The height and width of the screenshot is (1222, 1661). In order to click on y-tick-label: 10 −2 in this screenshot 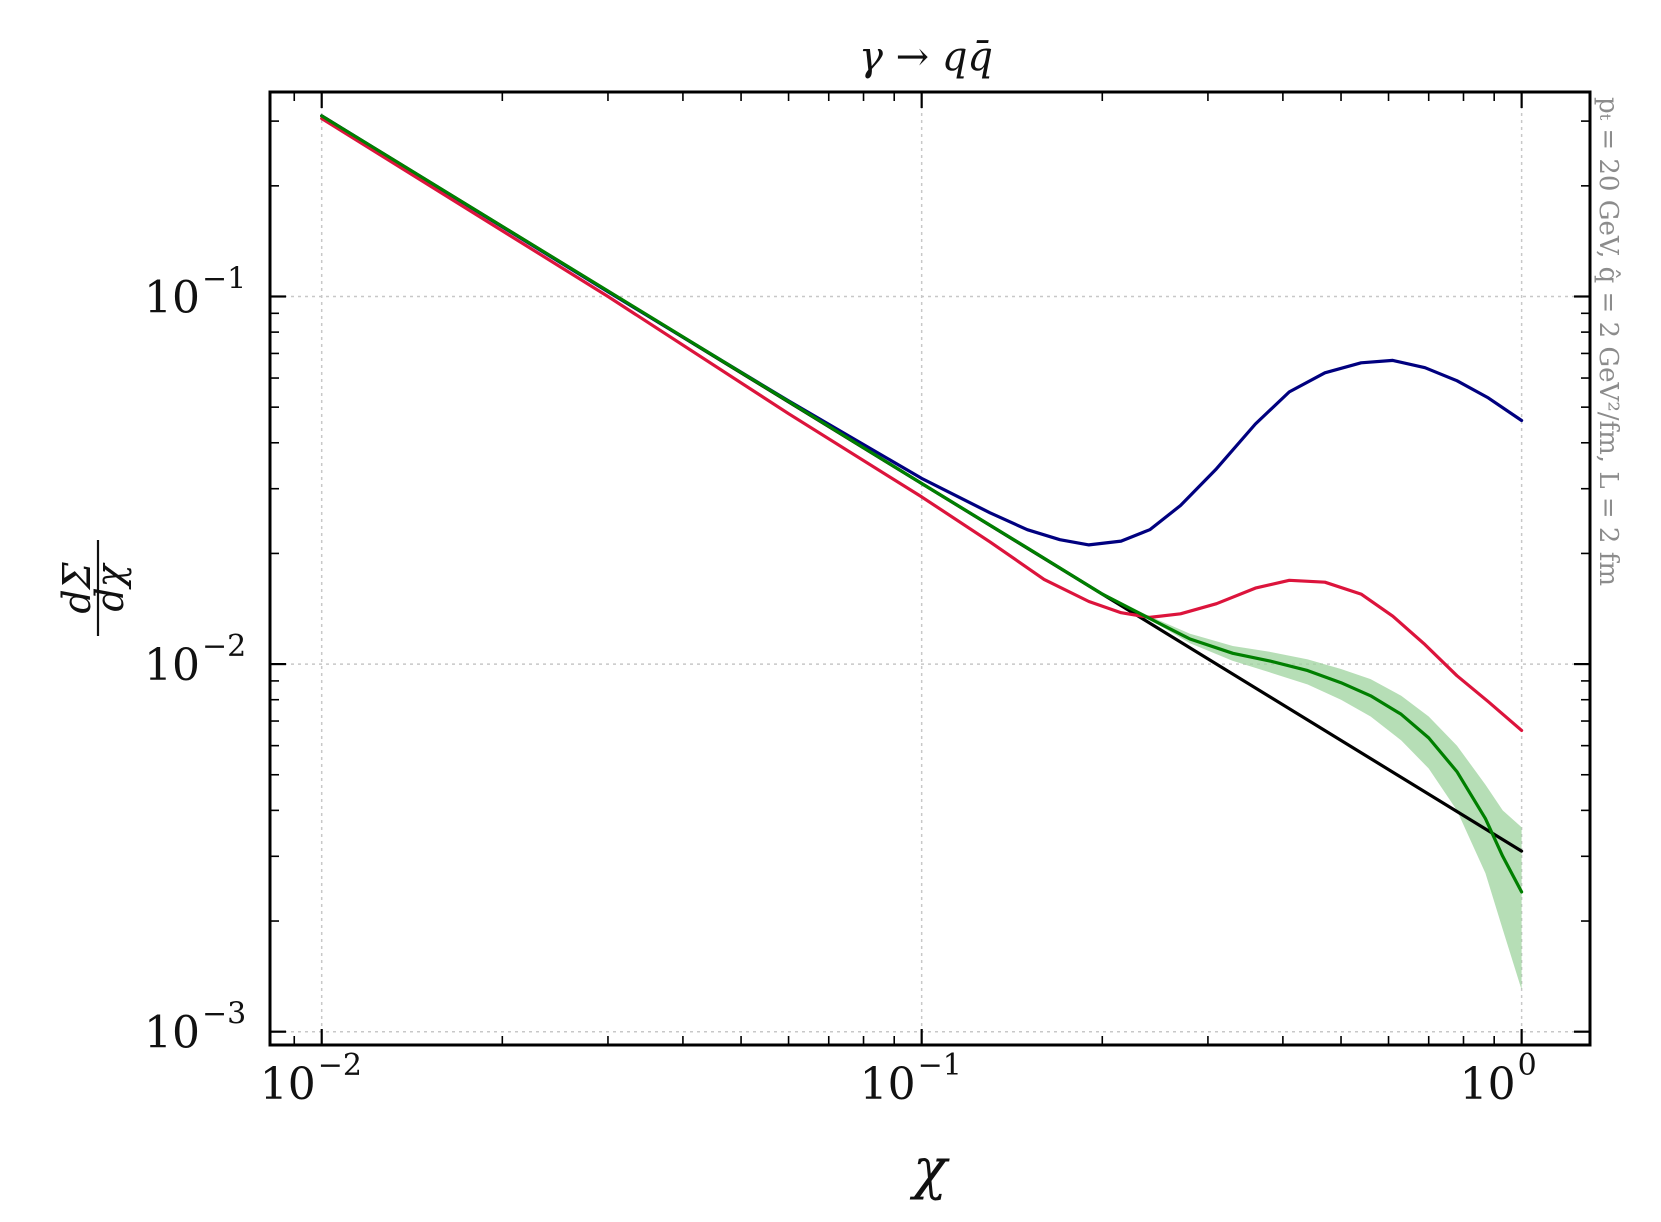, I will do `click(195, 660)`.